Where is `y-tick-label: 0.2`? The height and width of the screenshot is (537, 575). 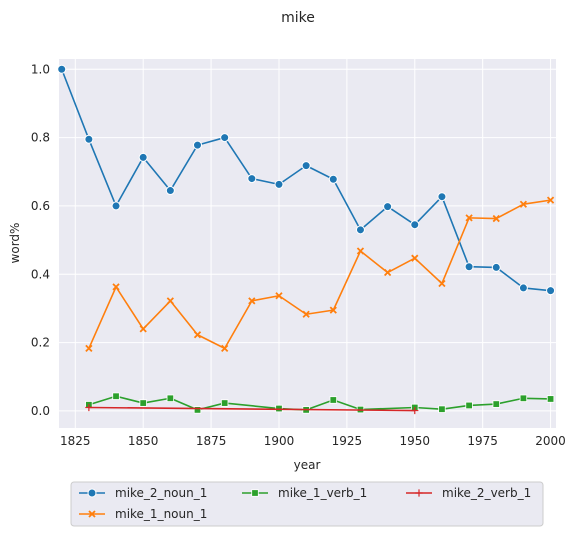 y-tick-label: 0.2 is located at coordinates (40, 343).